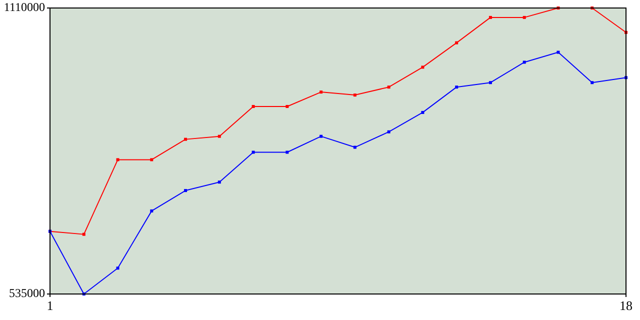 Image resolution: width=640 pixels, height=320 pixels. I want to click on x-tick-label: 1, so click(50, 305).